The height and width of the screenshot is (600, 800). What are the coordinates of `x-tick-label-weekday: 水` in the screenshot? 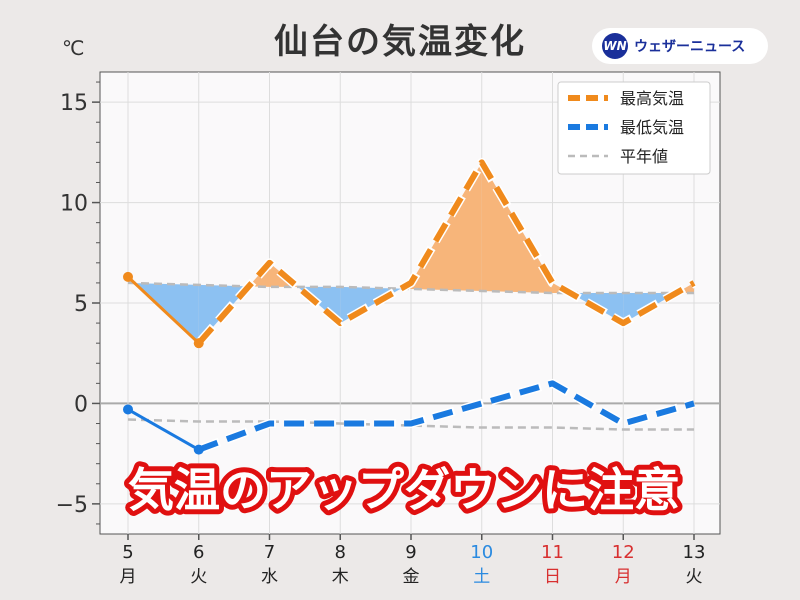 It's located at (269, 577).